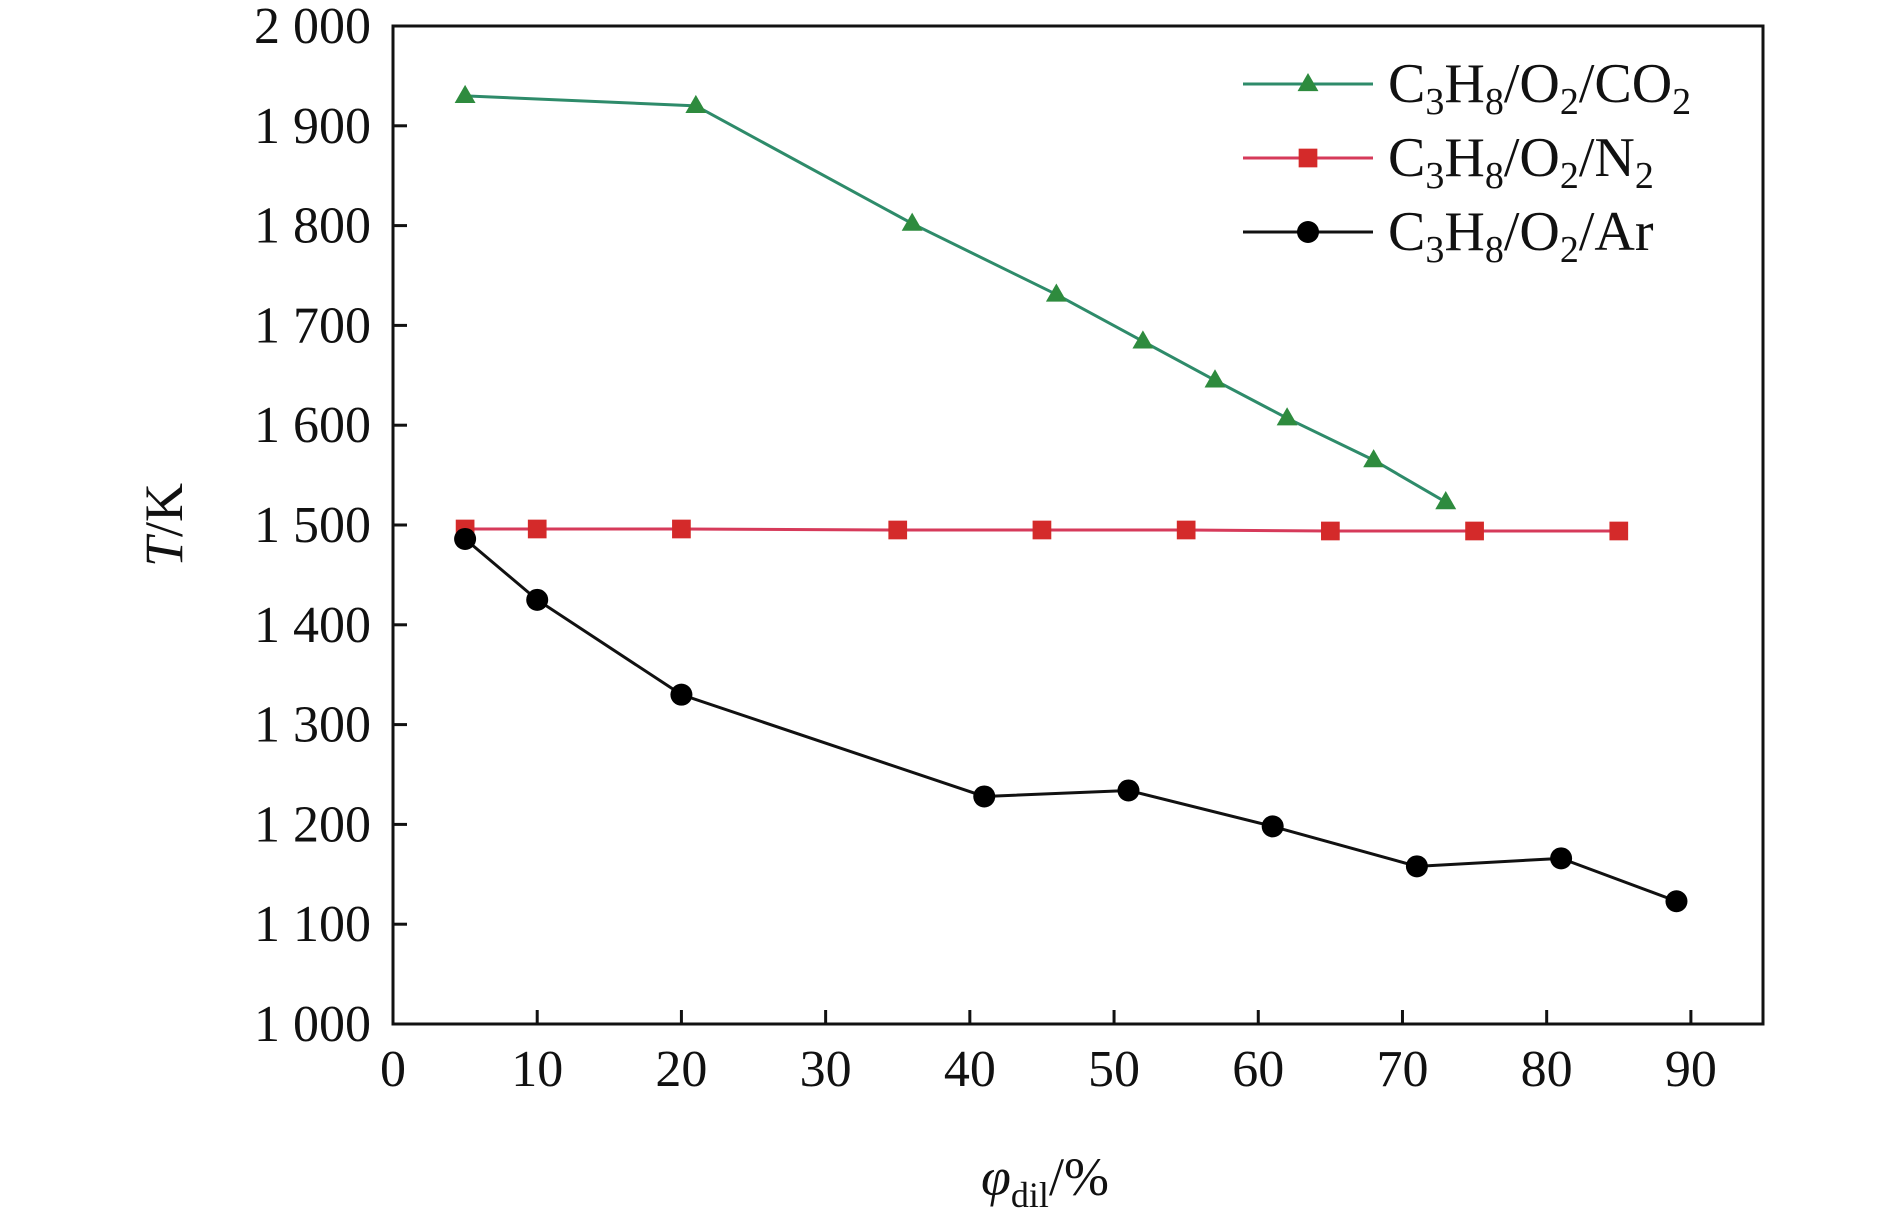 This screenshot has height=1222, width=1890. What do you see at coordinates (537, 1069) in the screenshot?
I see `x-tick-label: 10` at bounding box center [537, 1069].